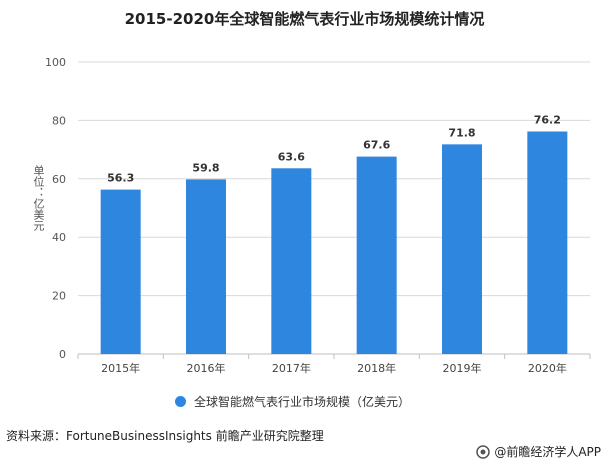 The width and height of the screenshot is (609, 468). I want to click on data-label: 76.2, so click(547, 119).